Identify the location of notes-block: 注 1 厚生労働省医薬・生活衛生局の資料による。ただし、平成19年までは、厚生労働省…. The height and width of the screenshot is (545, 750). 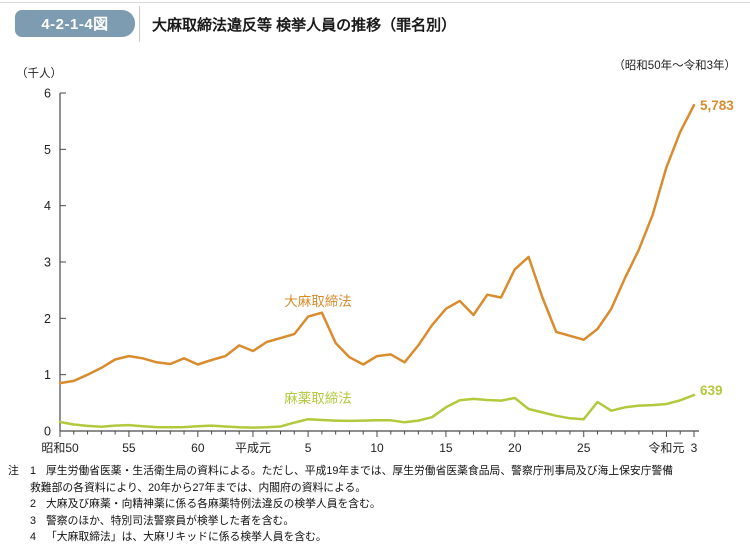
(377, 504).